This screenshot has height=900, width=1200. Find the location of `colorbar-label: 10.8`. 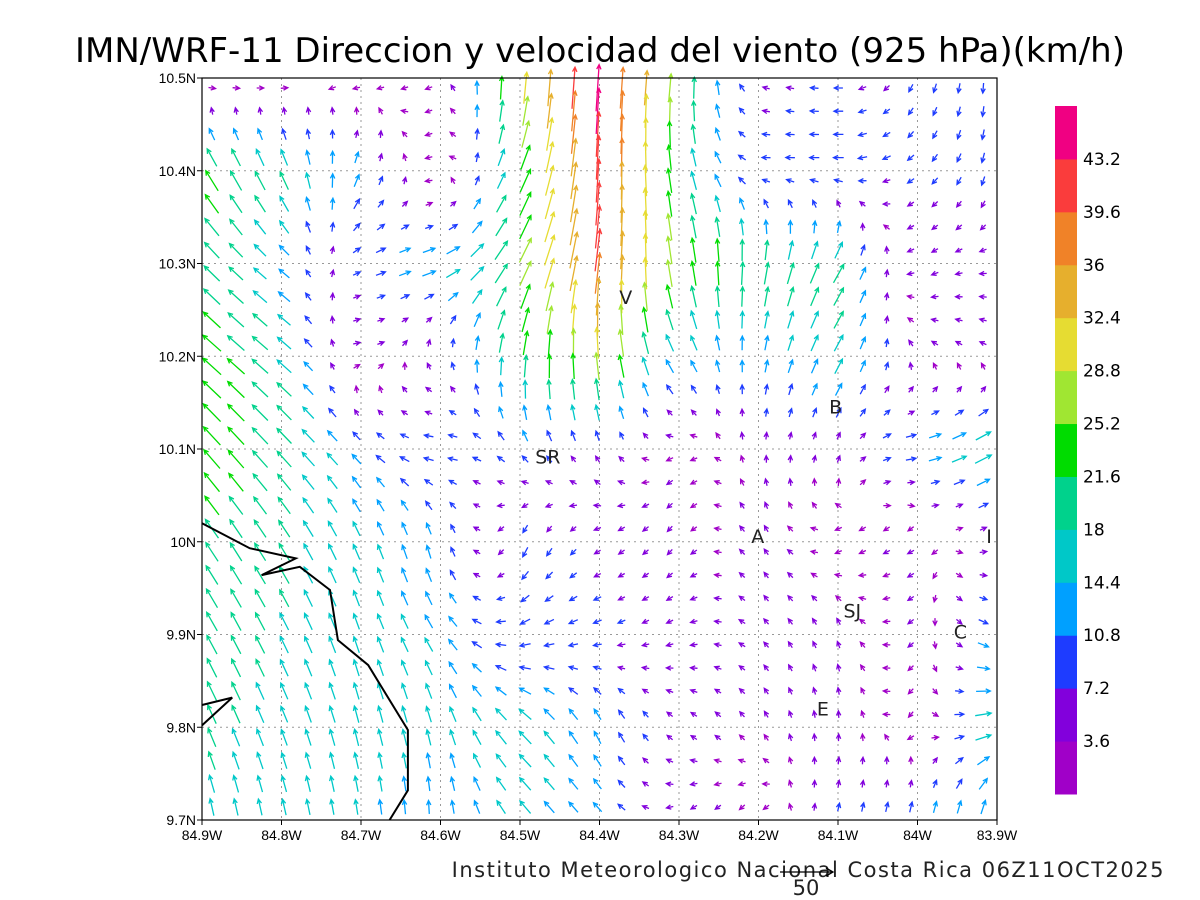

colorbar-label: 10.8 is located at coordinates (1102, 636).